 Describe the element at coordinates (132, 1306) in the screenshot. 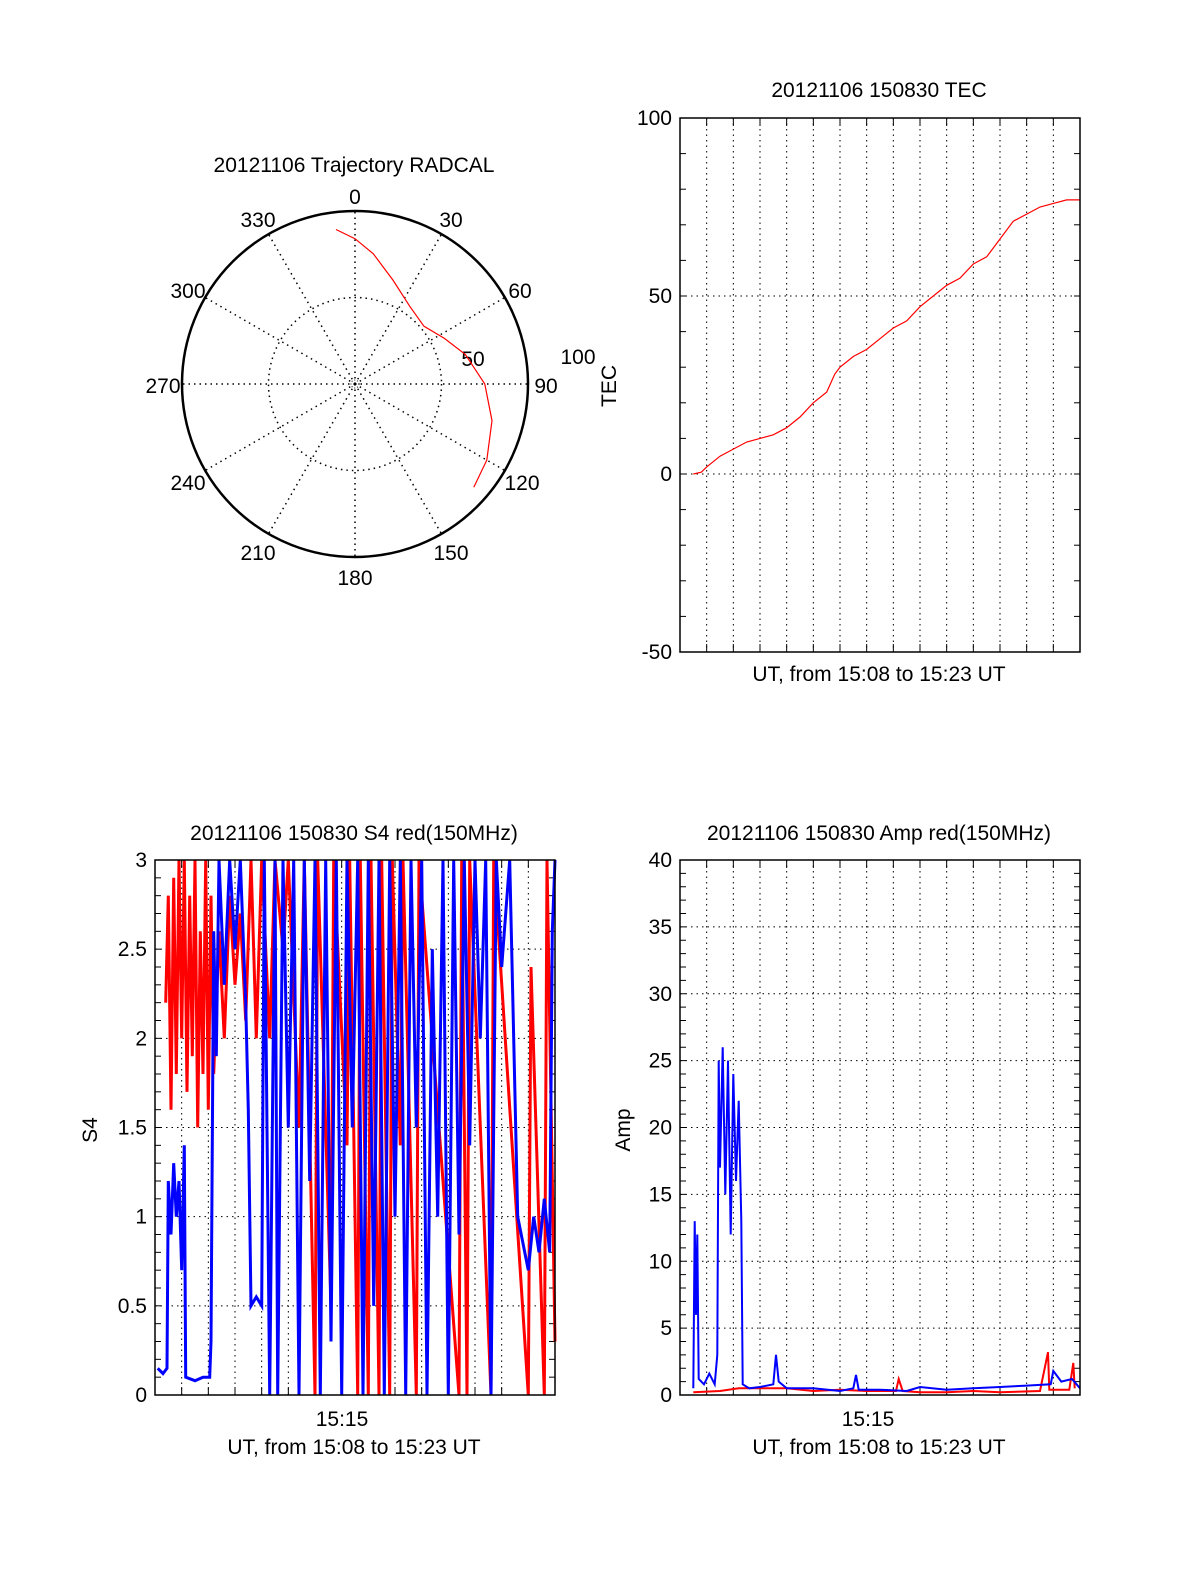

I see `s4-ytick-label: 0.5` at that location.